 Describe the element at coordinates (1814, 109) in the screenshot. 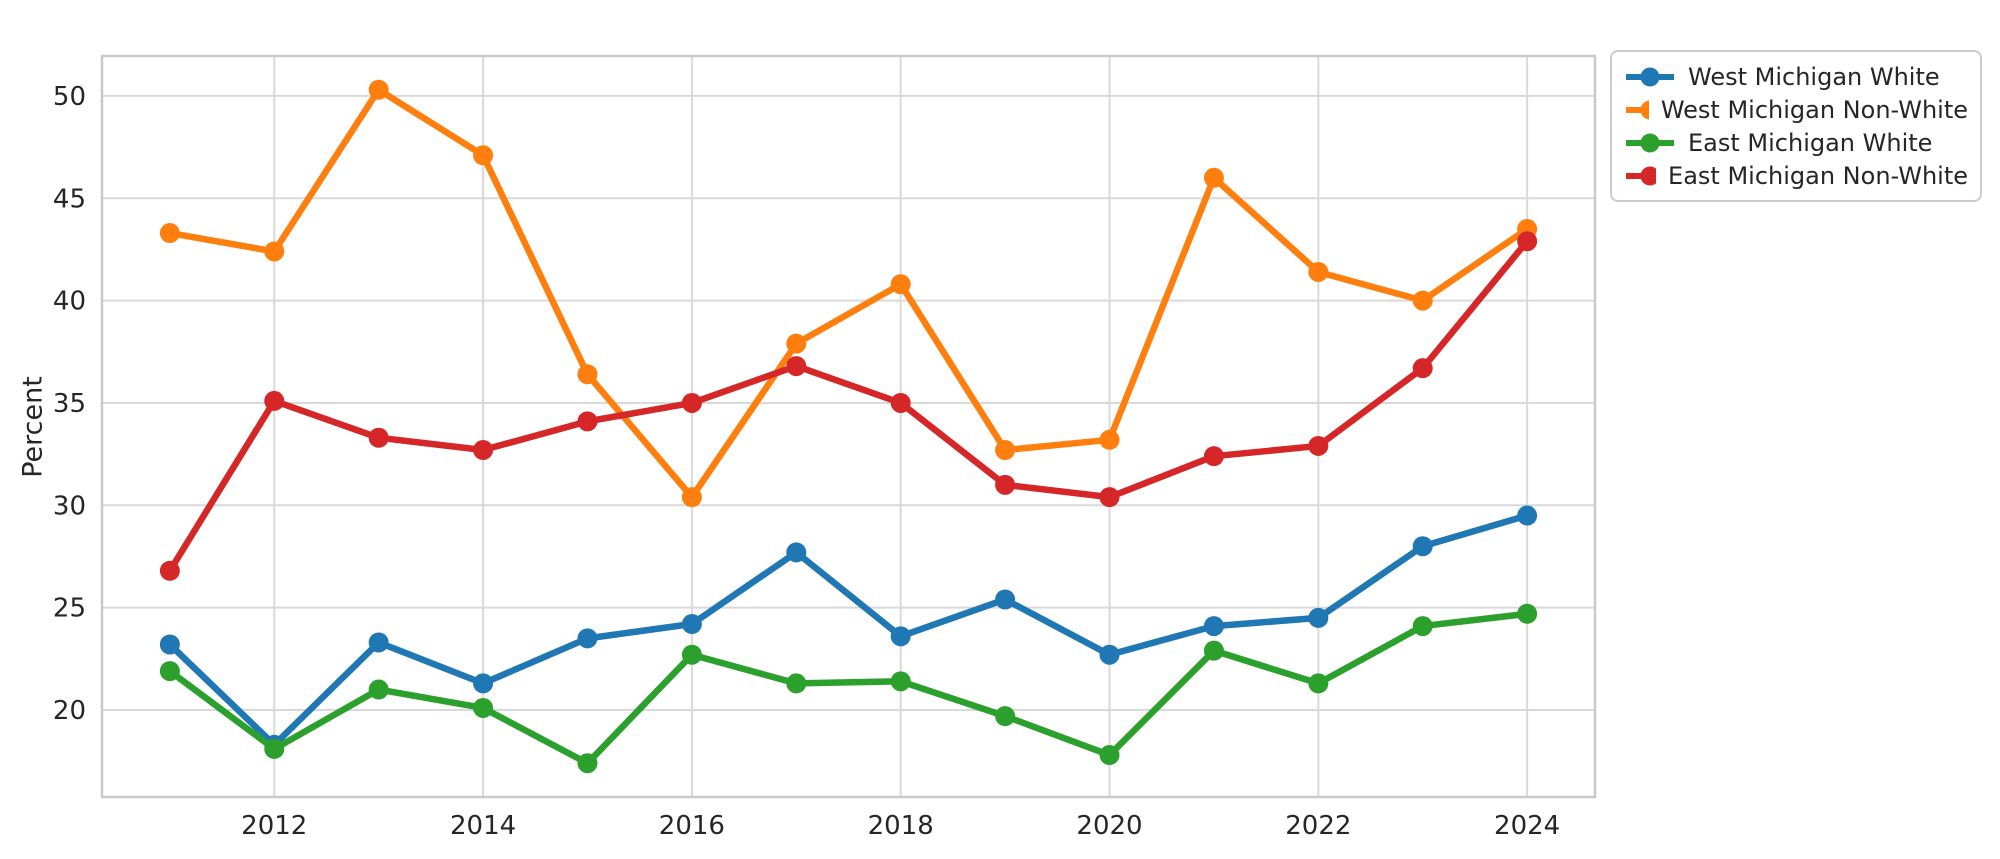

I see `legend-label-west-michigan-non-white: West Michigan Non-White` at that location.